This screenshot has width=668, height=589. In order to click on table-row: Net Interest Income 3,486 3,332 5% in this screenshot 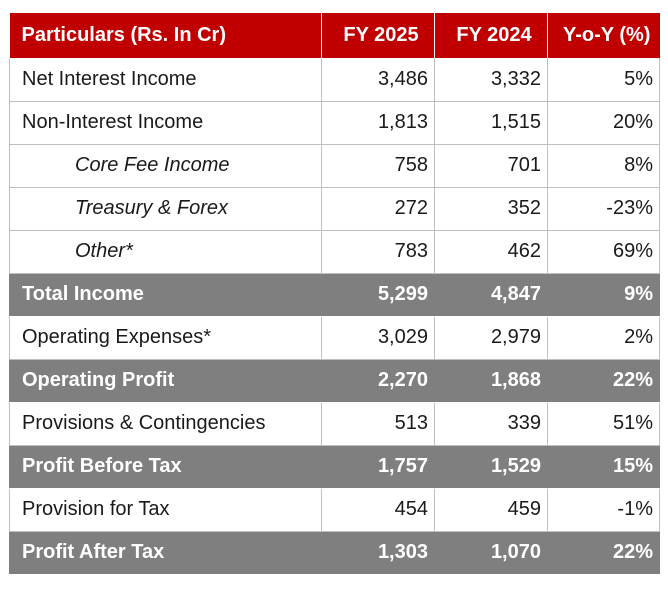, I will do `click(334, 80)`.